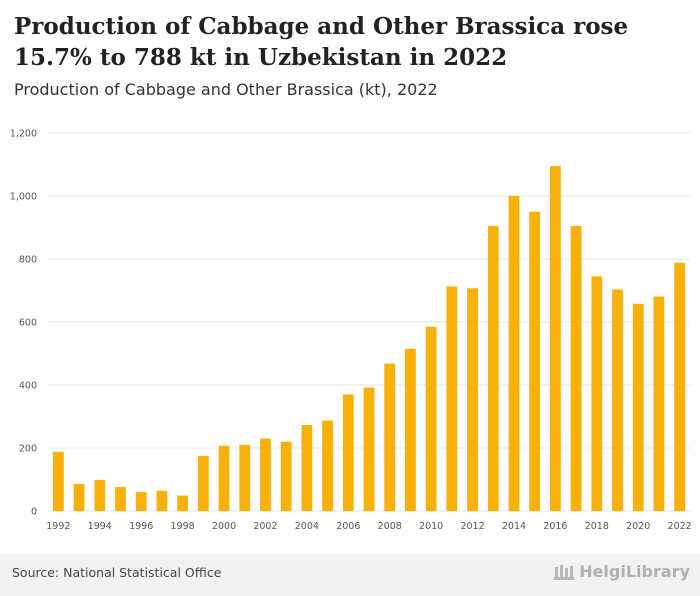  What do you see at coordinates (265, 474) in the screenshot?
I see `bar-2002` at bounding box center [265, 474].